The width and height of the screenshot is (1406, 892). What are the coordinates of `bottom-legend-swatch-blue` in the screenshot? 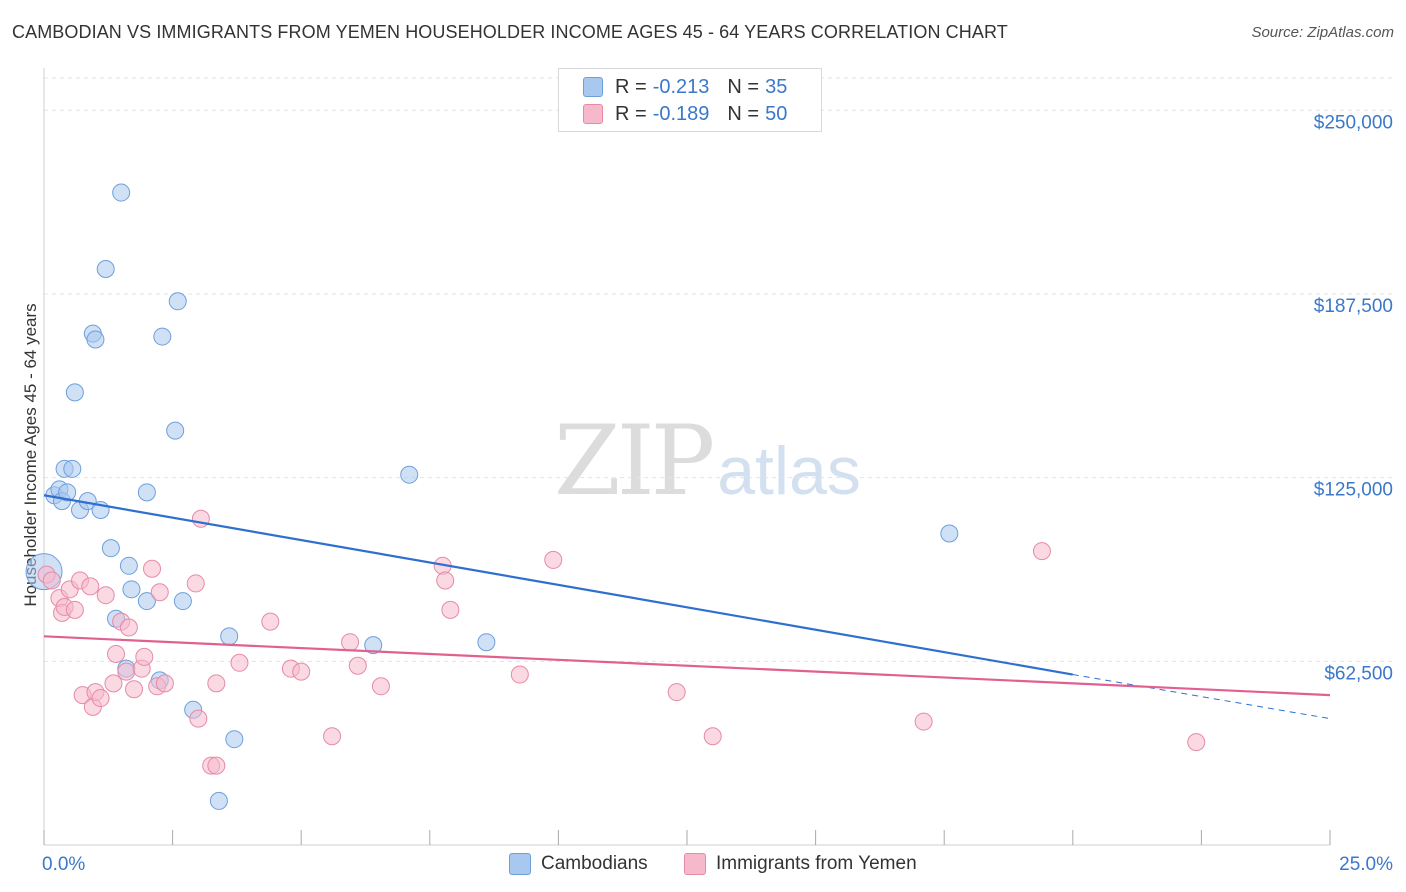 It's located at (520, 864).